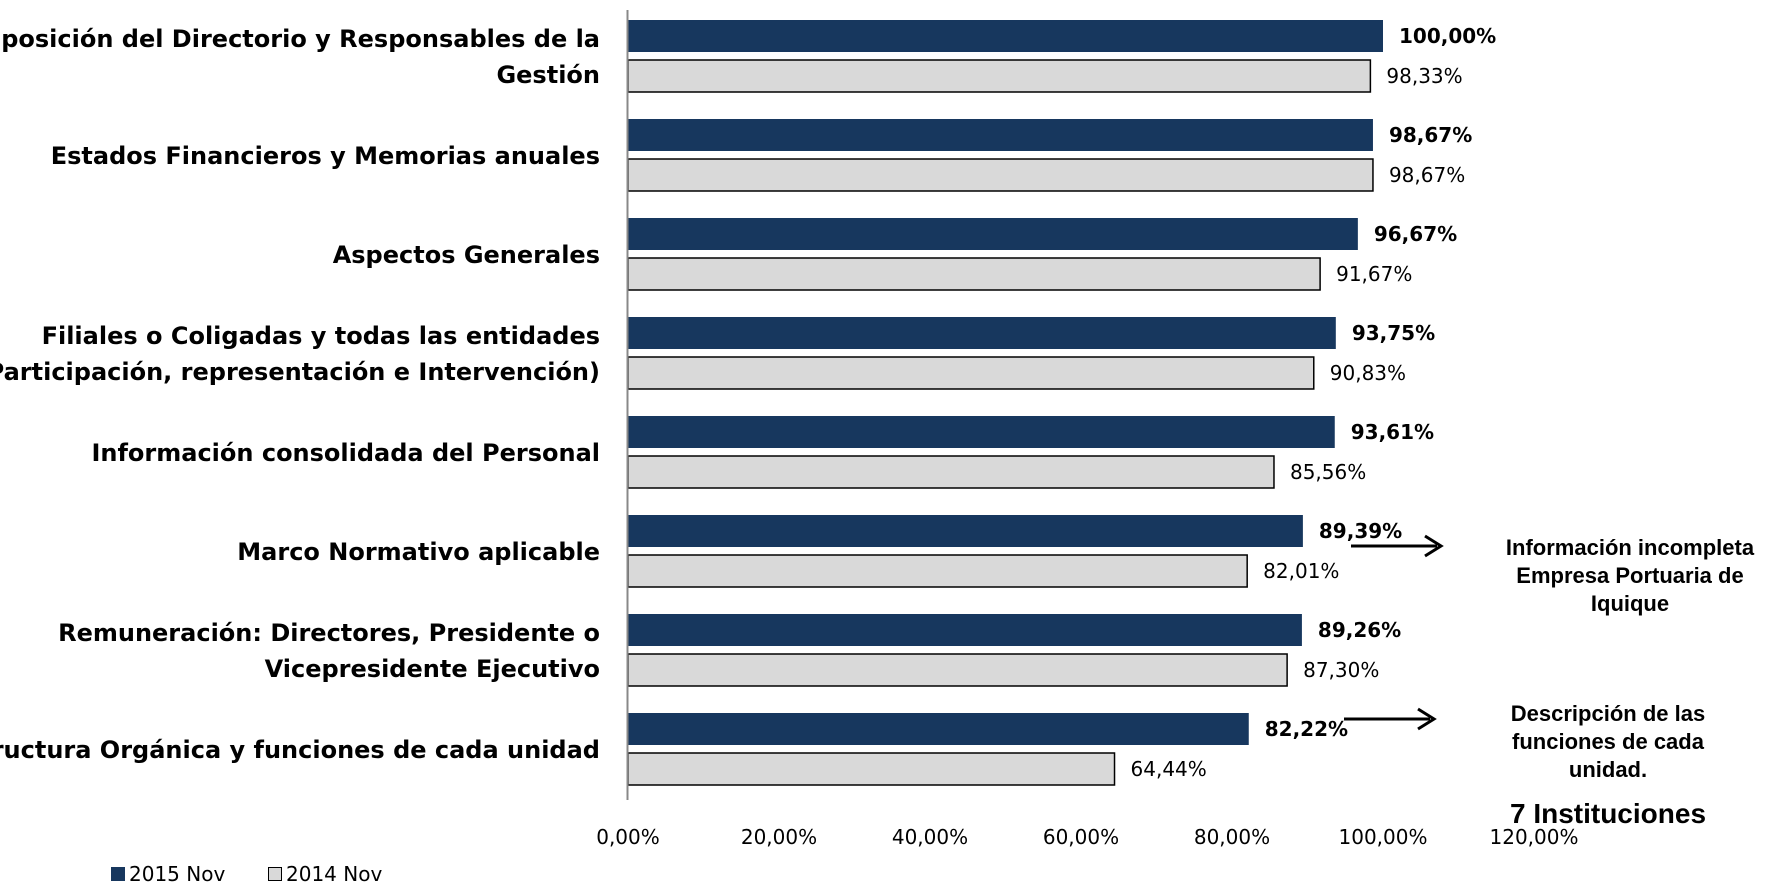  I want to click on legend-label-2014: 2014 Nov, so click(334, 874).